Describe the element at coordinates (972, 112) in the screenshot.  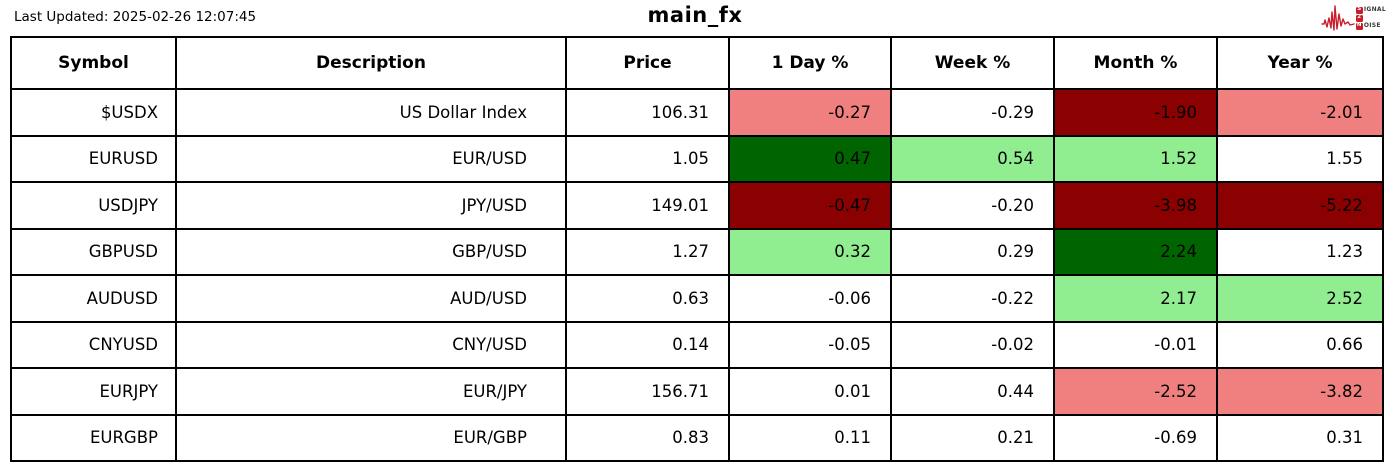
I see `change-cell-week: -0.29` at that location.